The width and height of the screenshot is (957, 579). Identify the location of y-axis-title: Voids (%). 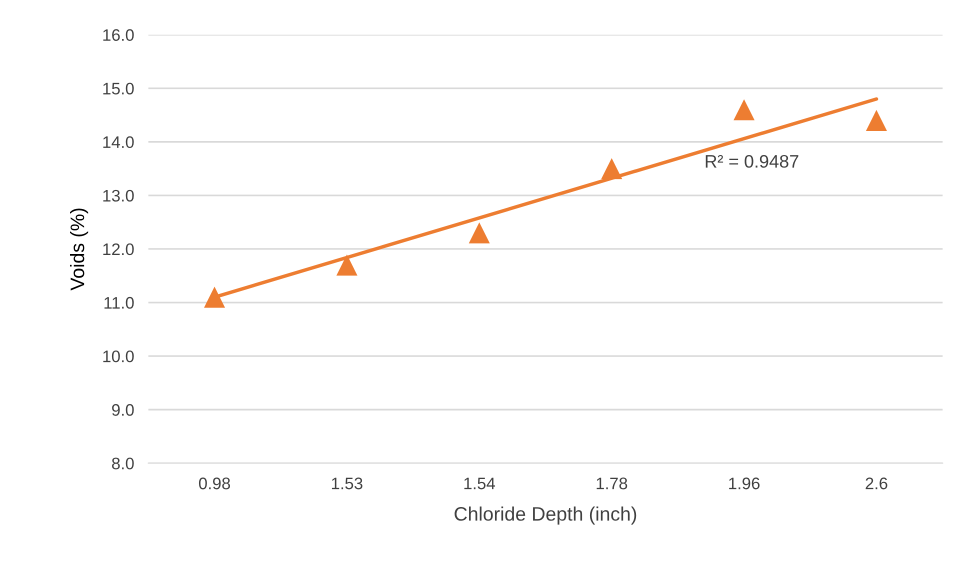
(79, 249).